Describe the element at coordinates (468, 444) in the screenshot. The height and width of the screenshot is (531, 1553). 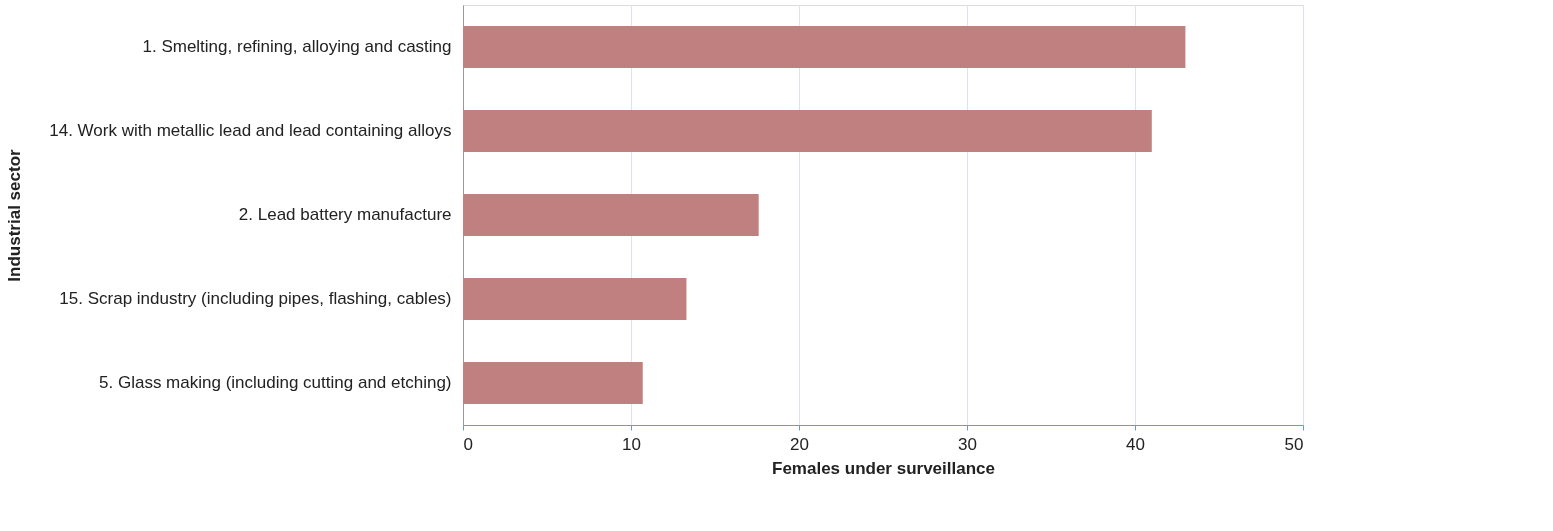
I see `x-tick-label: 0` at that location.